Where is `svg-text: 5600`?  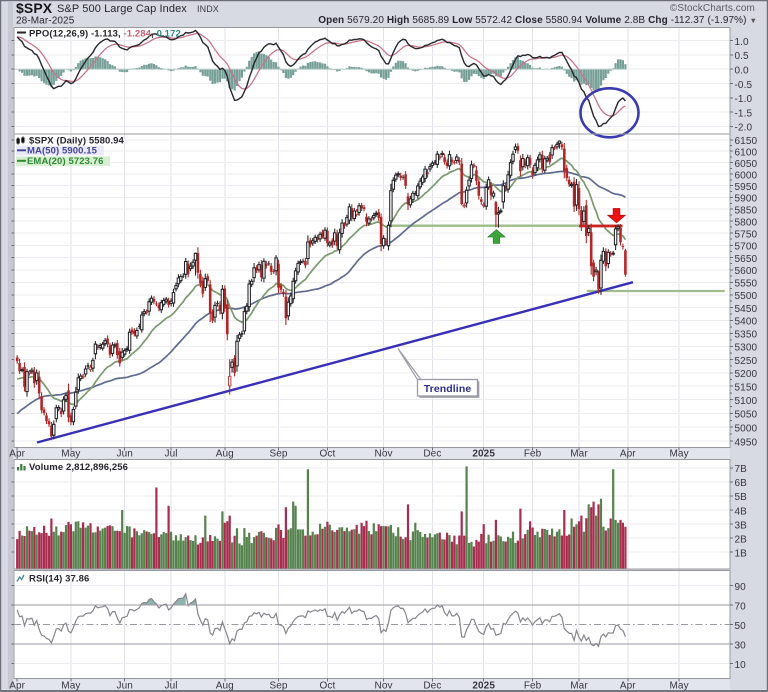
svg-text: 5600 is located at coordinates (746, 271).